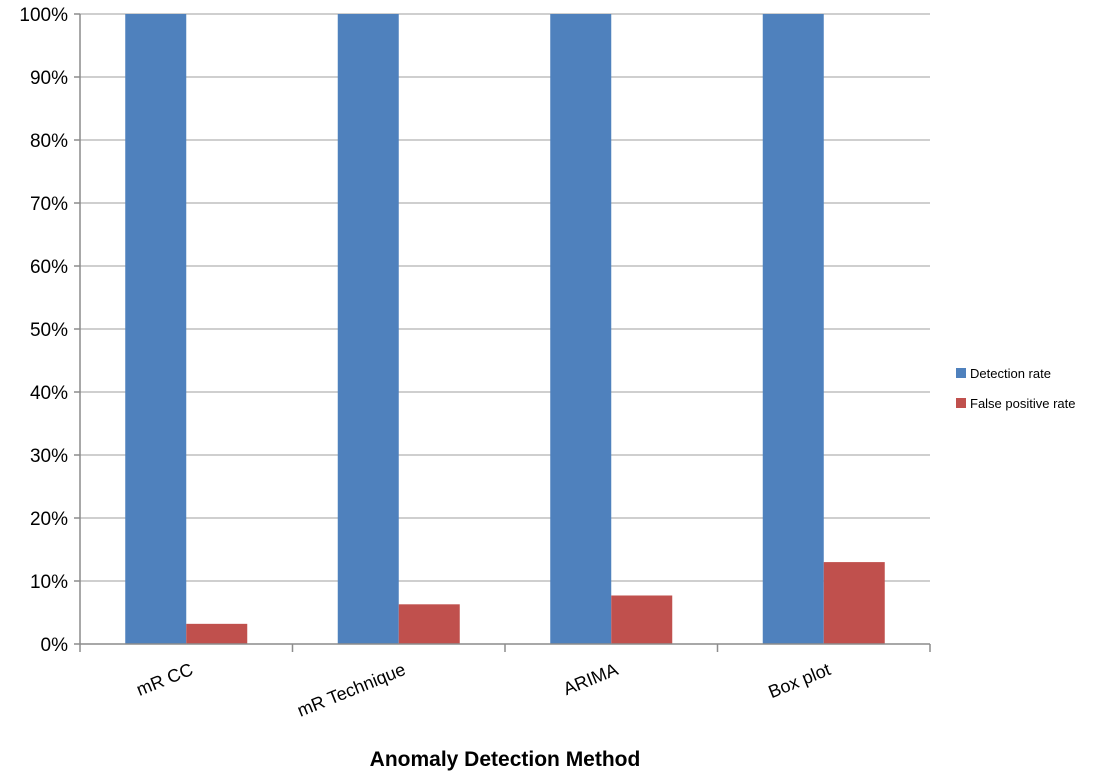 This screenshot has width=1095, height=773. I want to click on y-tick-label: 60%, so click(49, 267).